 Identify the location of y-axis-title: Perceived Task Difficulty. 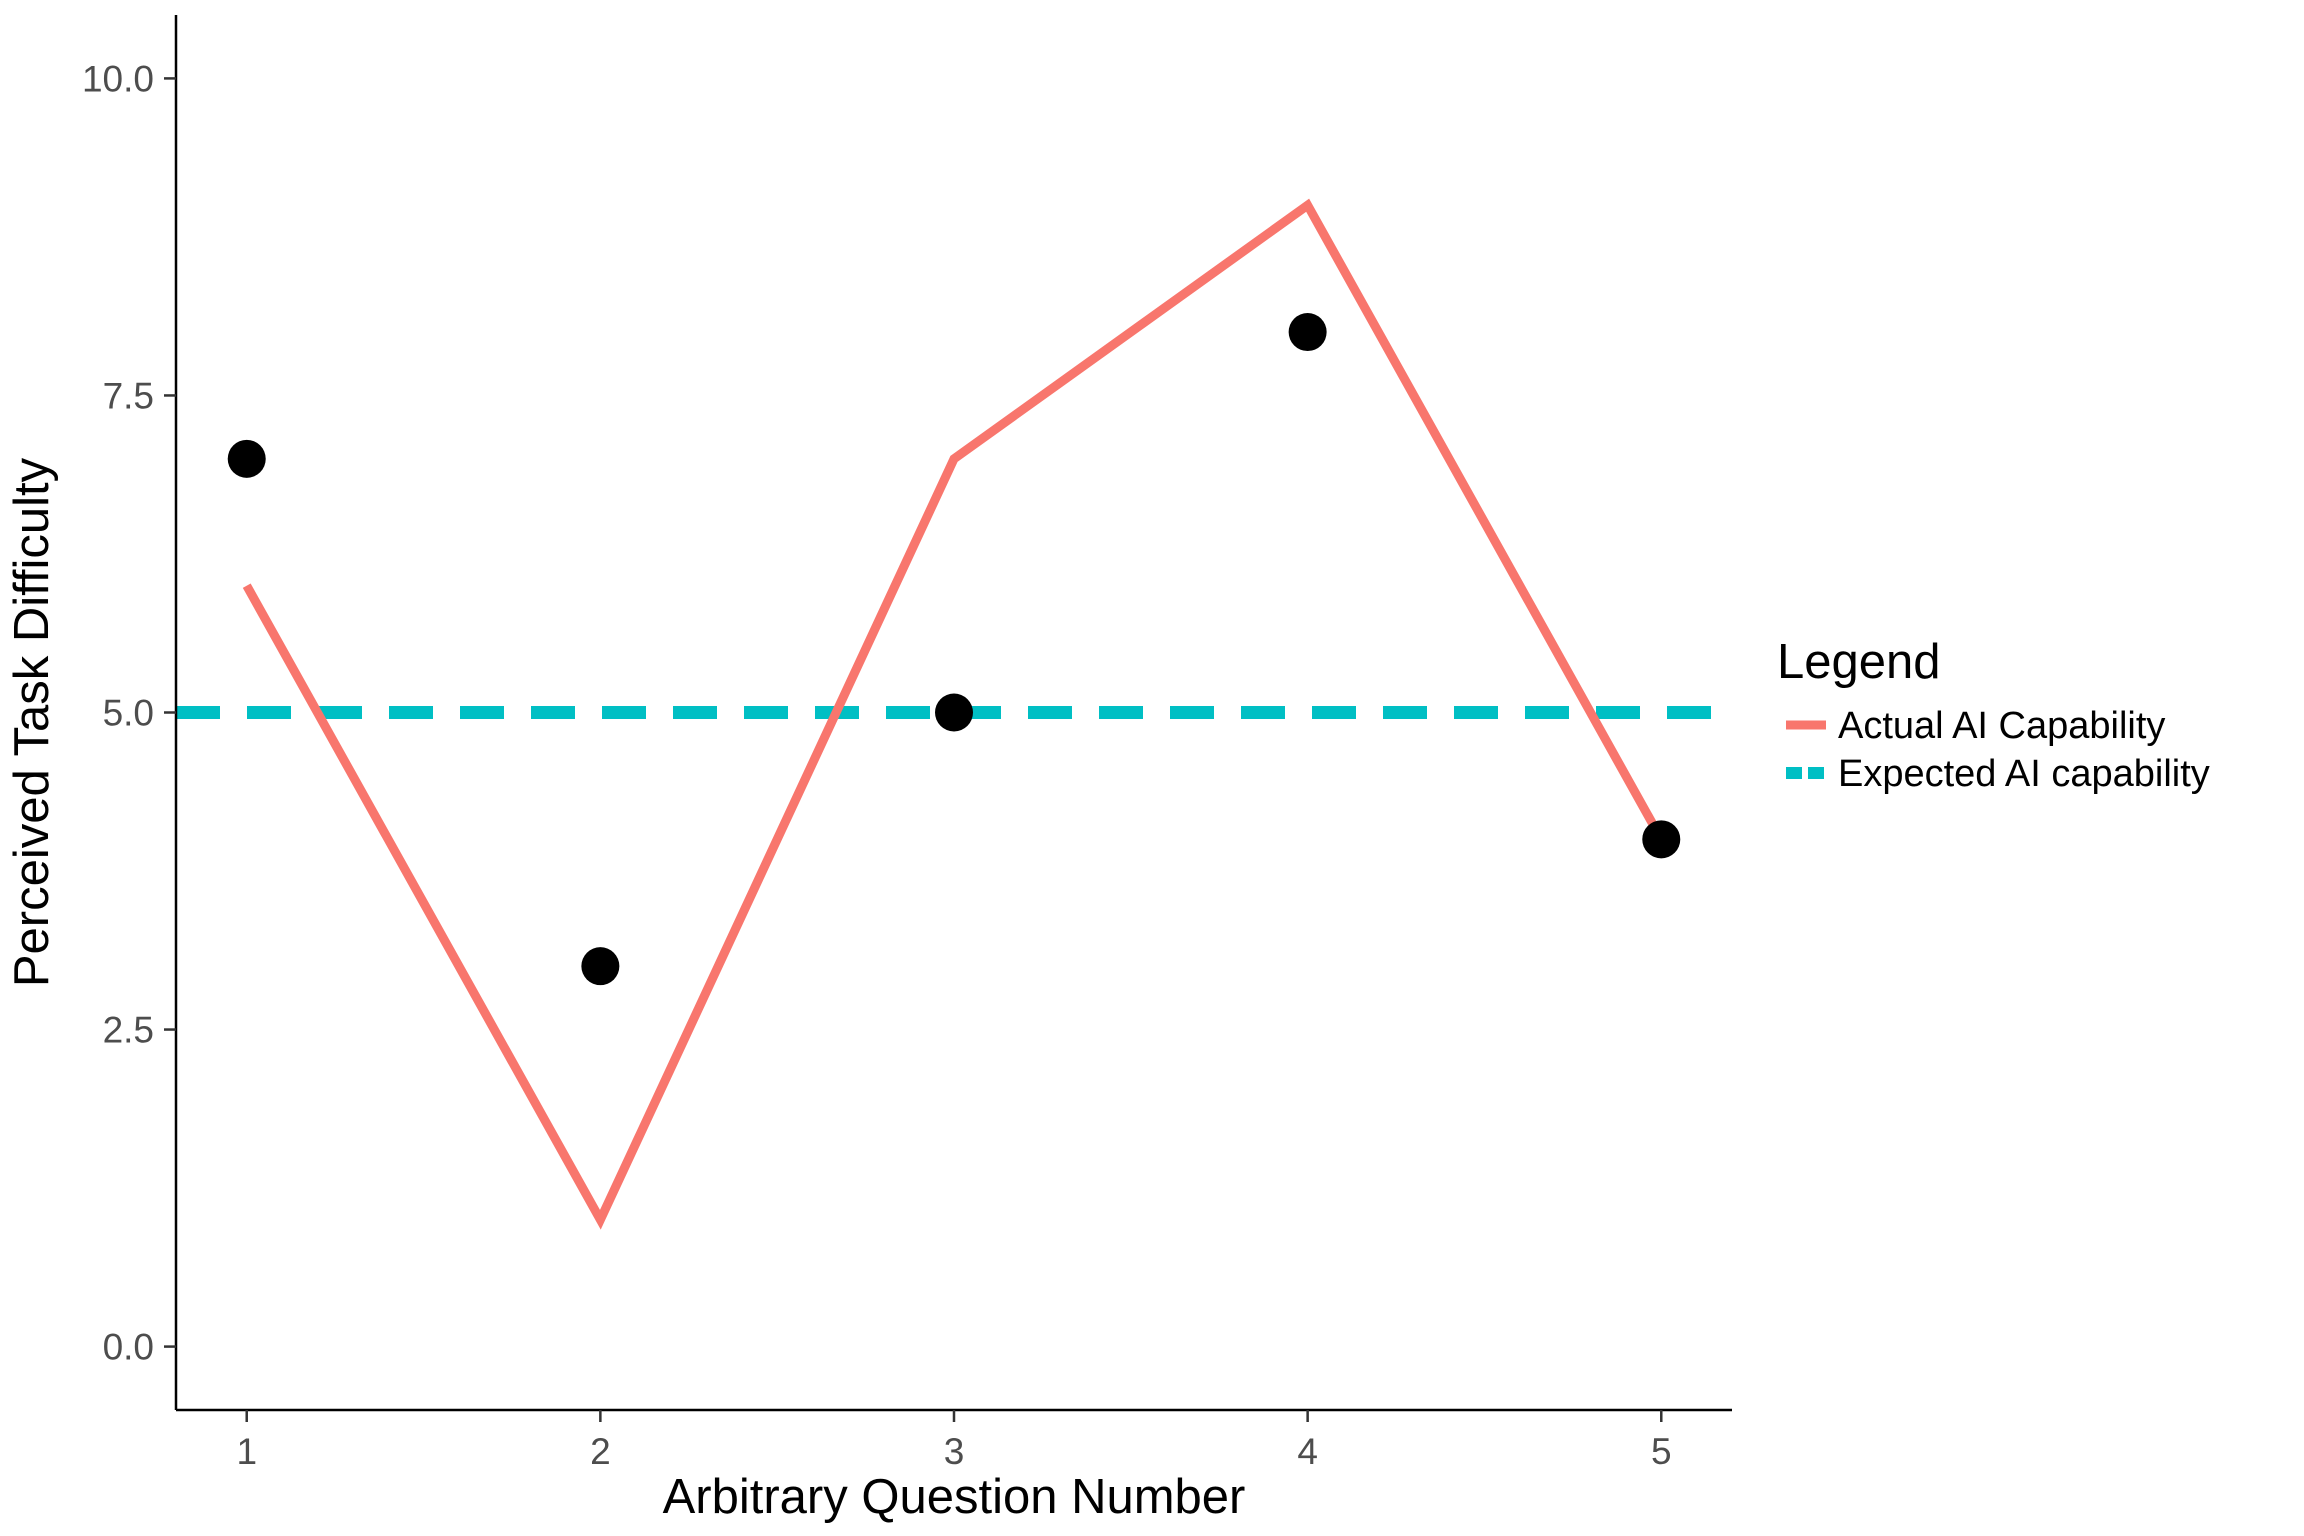
(32, 722).